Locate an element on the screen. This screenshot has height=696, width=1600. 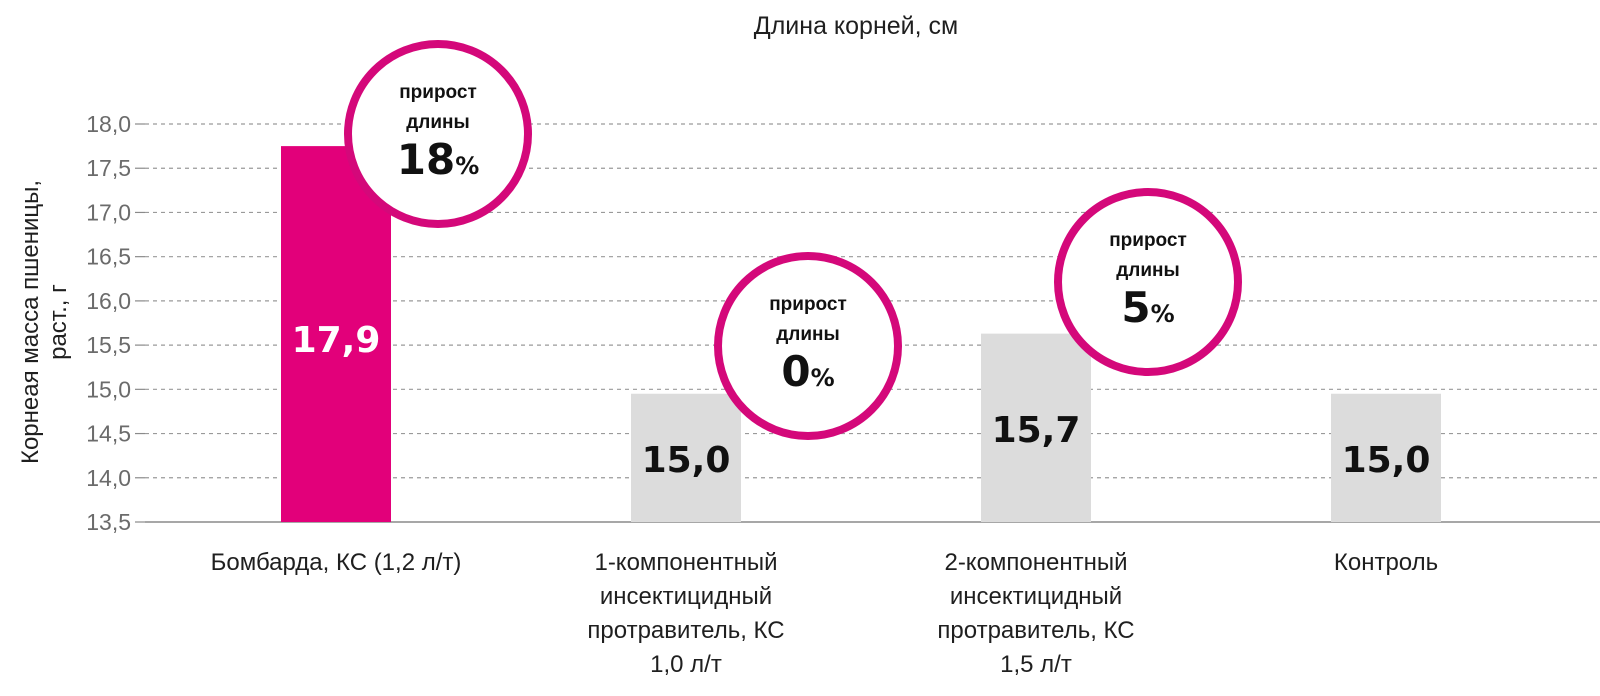
bubble-value: 0% is located at coordinates (807, 371).